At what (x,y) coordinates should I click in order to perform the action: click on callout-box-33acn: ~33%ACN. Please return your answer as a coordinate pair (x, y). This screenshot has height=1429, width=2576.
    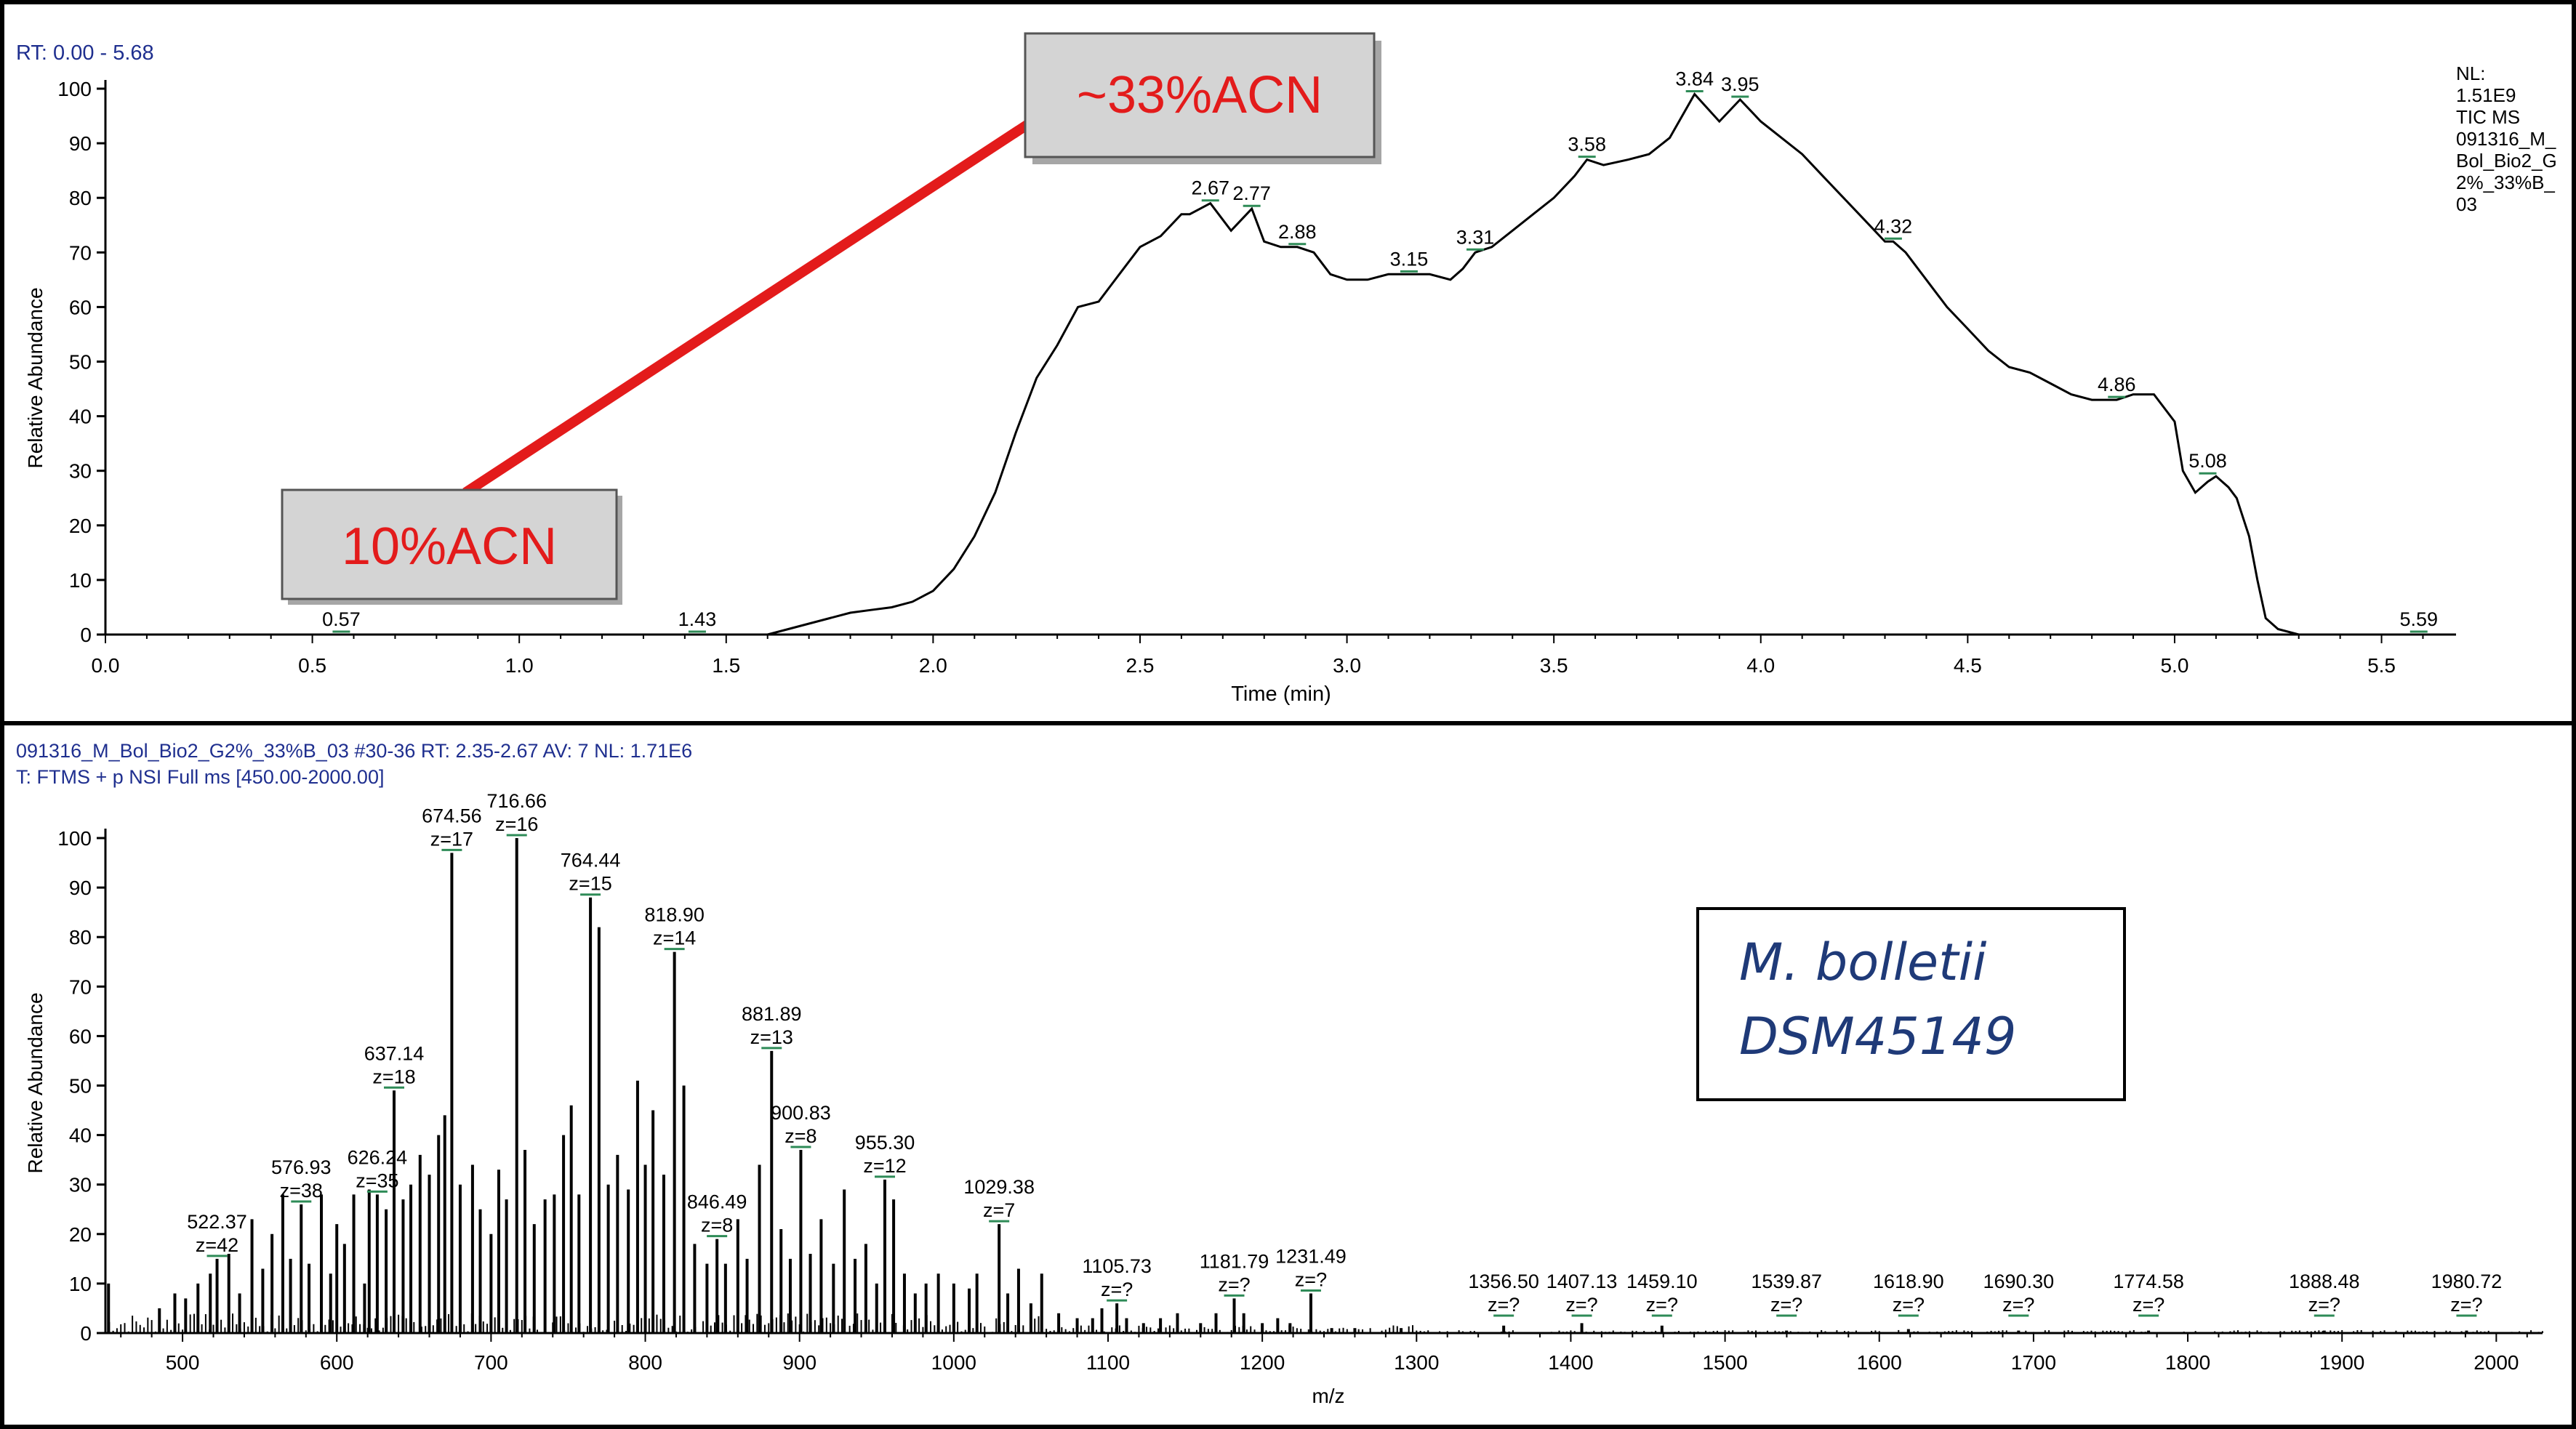
    Looking at the image, I should click on (1203, 98).